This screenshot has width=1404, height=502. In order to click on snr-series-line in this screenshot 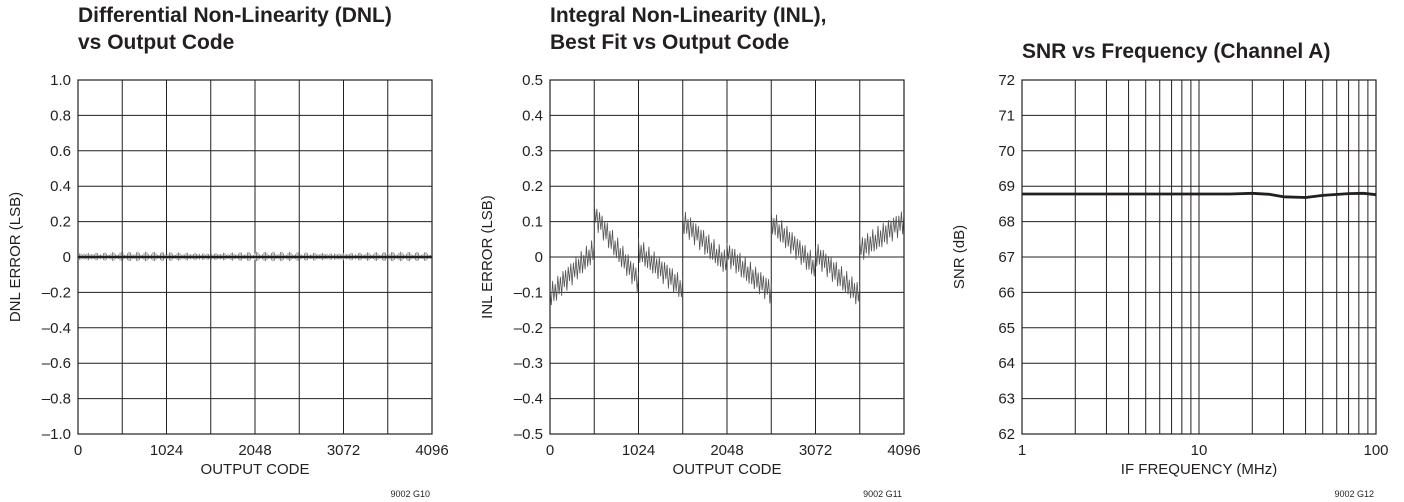, I will do `click(1199, 195)`.